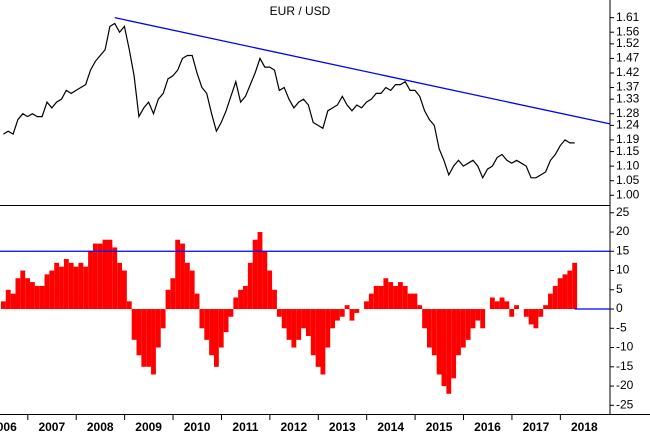 The height and width of the screenshot is (436, 650). Describe the element at coordinates (390, 427) in the screenshot. I see `x-tick-label: 2014` at that location.